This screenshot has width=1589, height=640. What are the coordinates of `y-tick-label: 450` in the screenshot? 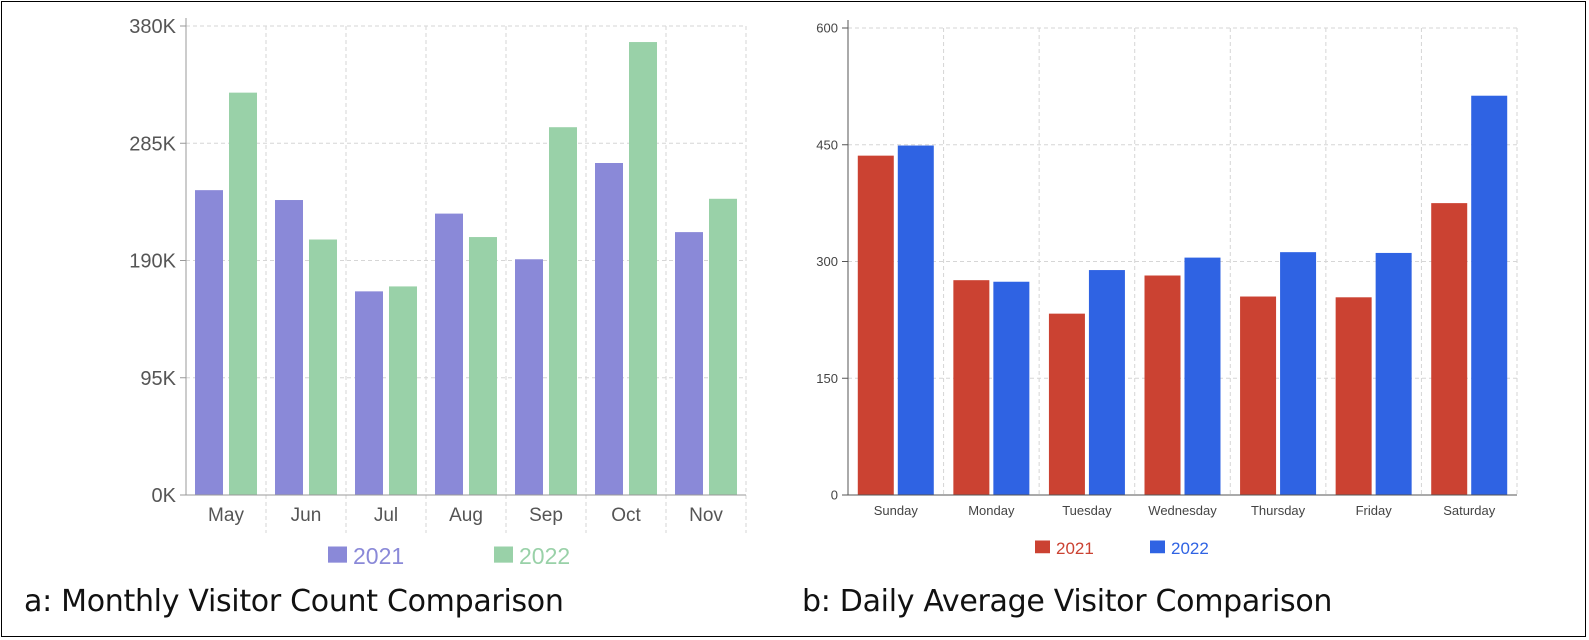 It's located at (827, 144).